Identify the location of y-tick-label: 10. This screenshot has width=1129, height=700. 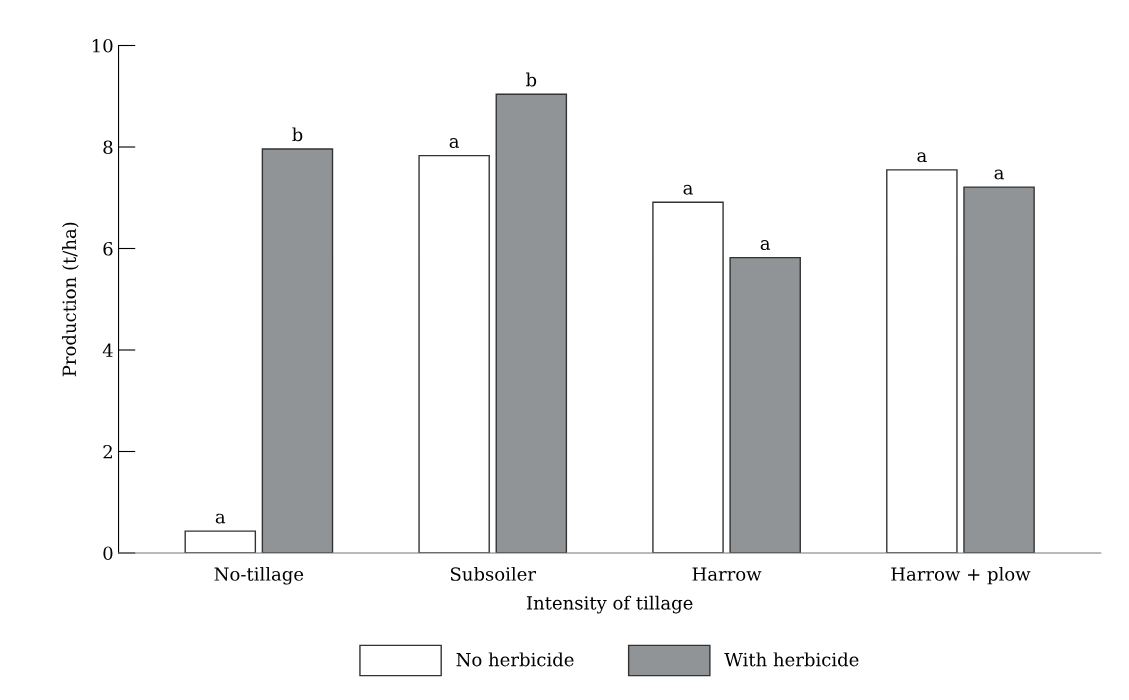
(102, 45).